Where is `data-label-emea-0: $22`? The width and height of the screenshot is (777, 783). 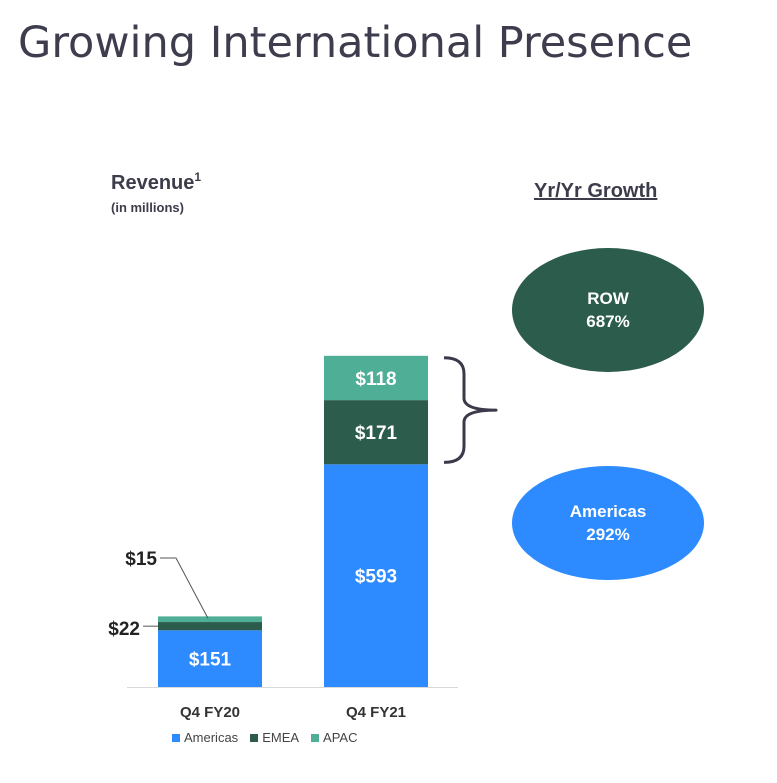 data-label-emea-0: $22 is located at coordinates (124, 629).